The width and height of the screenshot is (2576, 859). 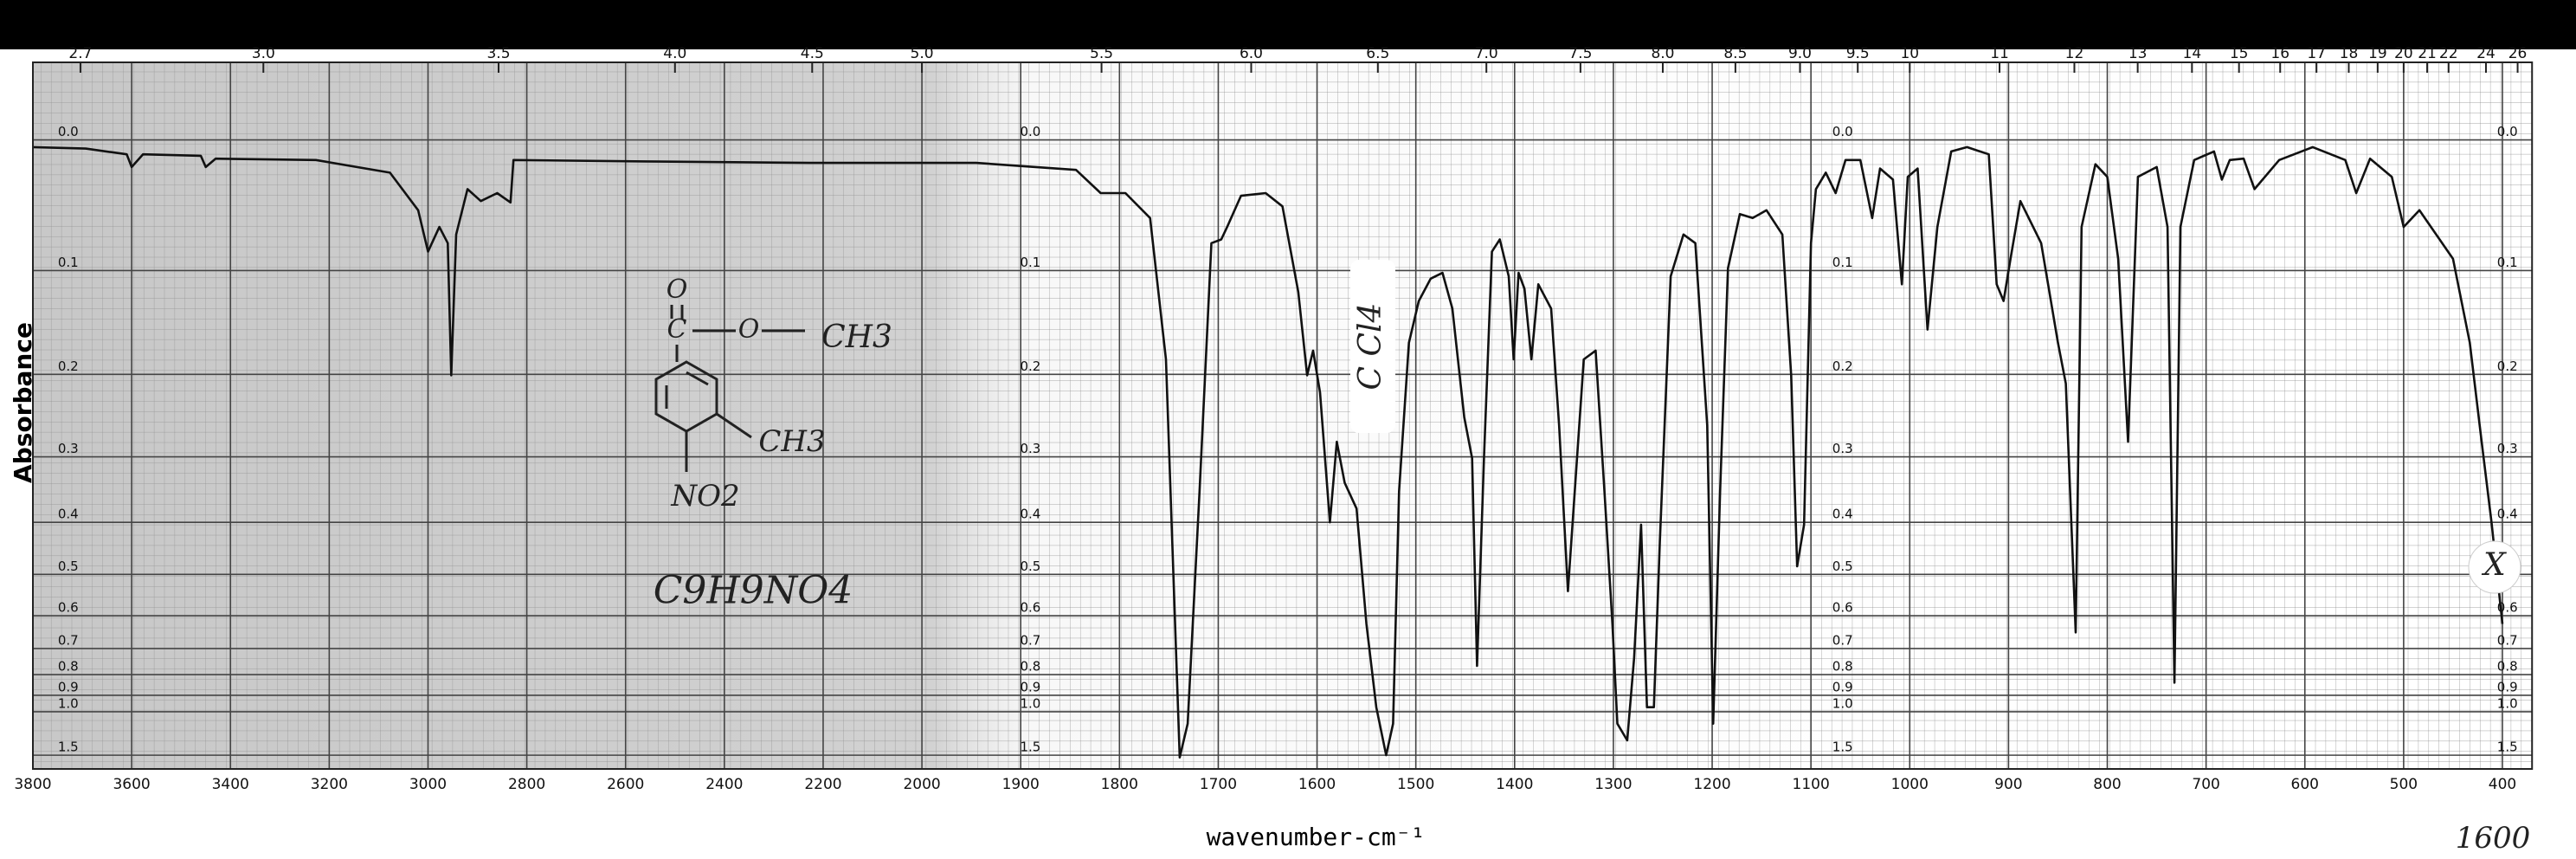 What do you see at coordinates (922, 54) in the screenshot?
I see `x2-tick-label: 5.0` at bounding box center [922, 54].